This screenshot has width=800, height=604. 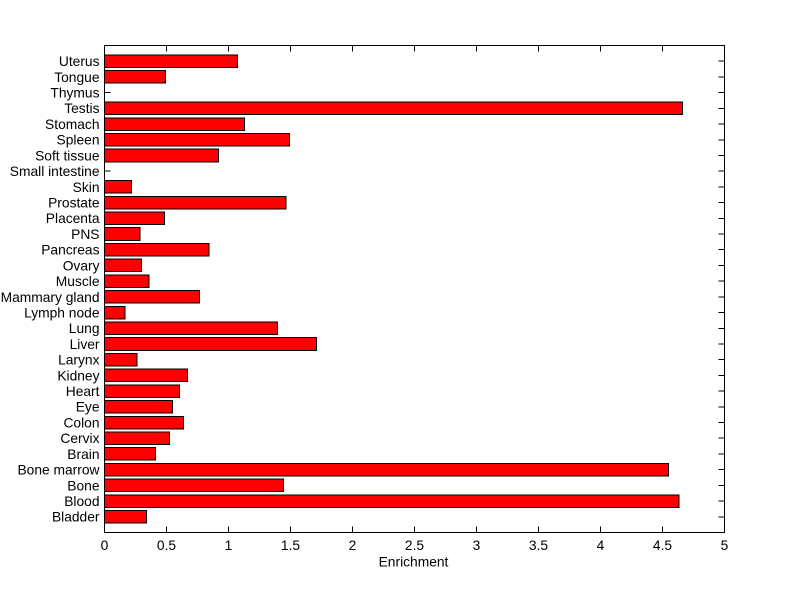 What do you see at coordinates (58, 470) in the screenshot?
I see `svg-text: Bone marrow` at bounding box center [58, 470].